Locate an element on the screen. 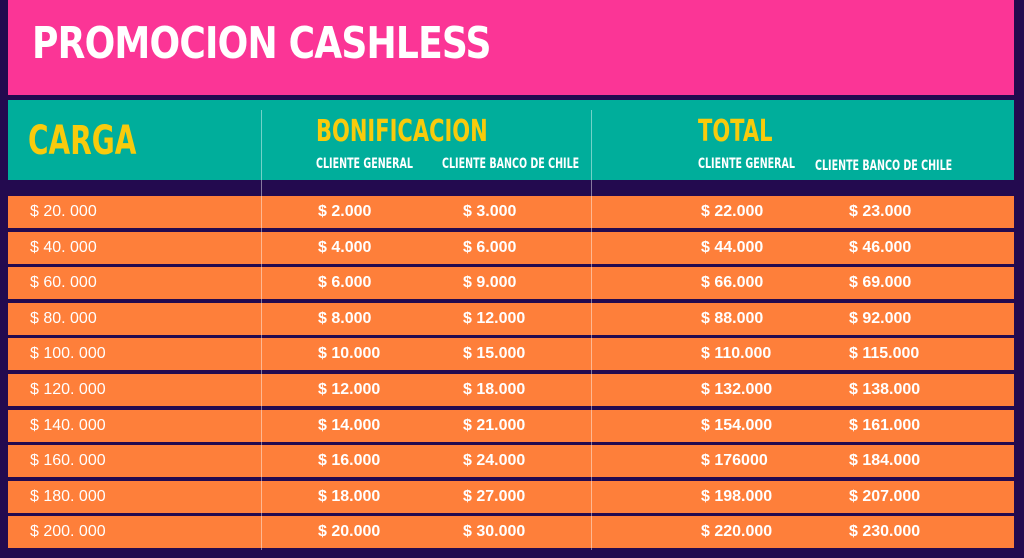 Image resolution: width=1024 pixels, height=558 pixels. header-bonif-banco: CLIENTE BANCO DE CHILE is located at coordinates (511, 164).